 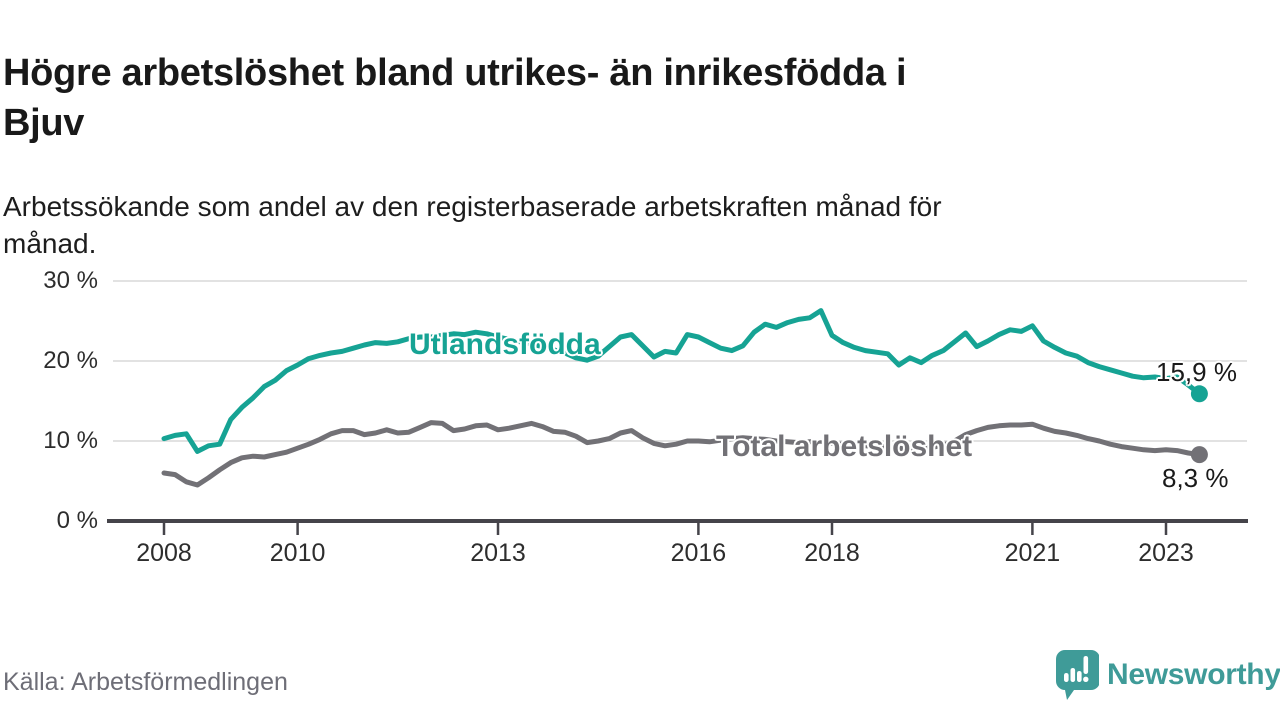 I want to click on x-tick-label: 2013, so click(x=498, y=553).